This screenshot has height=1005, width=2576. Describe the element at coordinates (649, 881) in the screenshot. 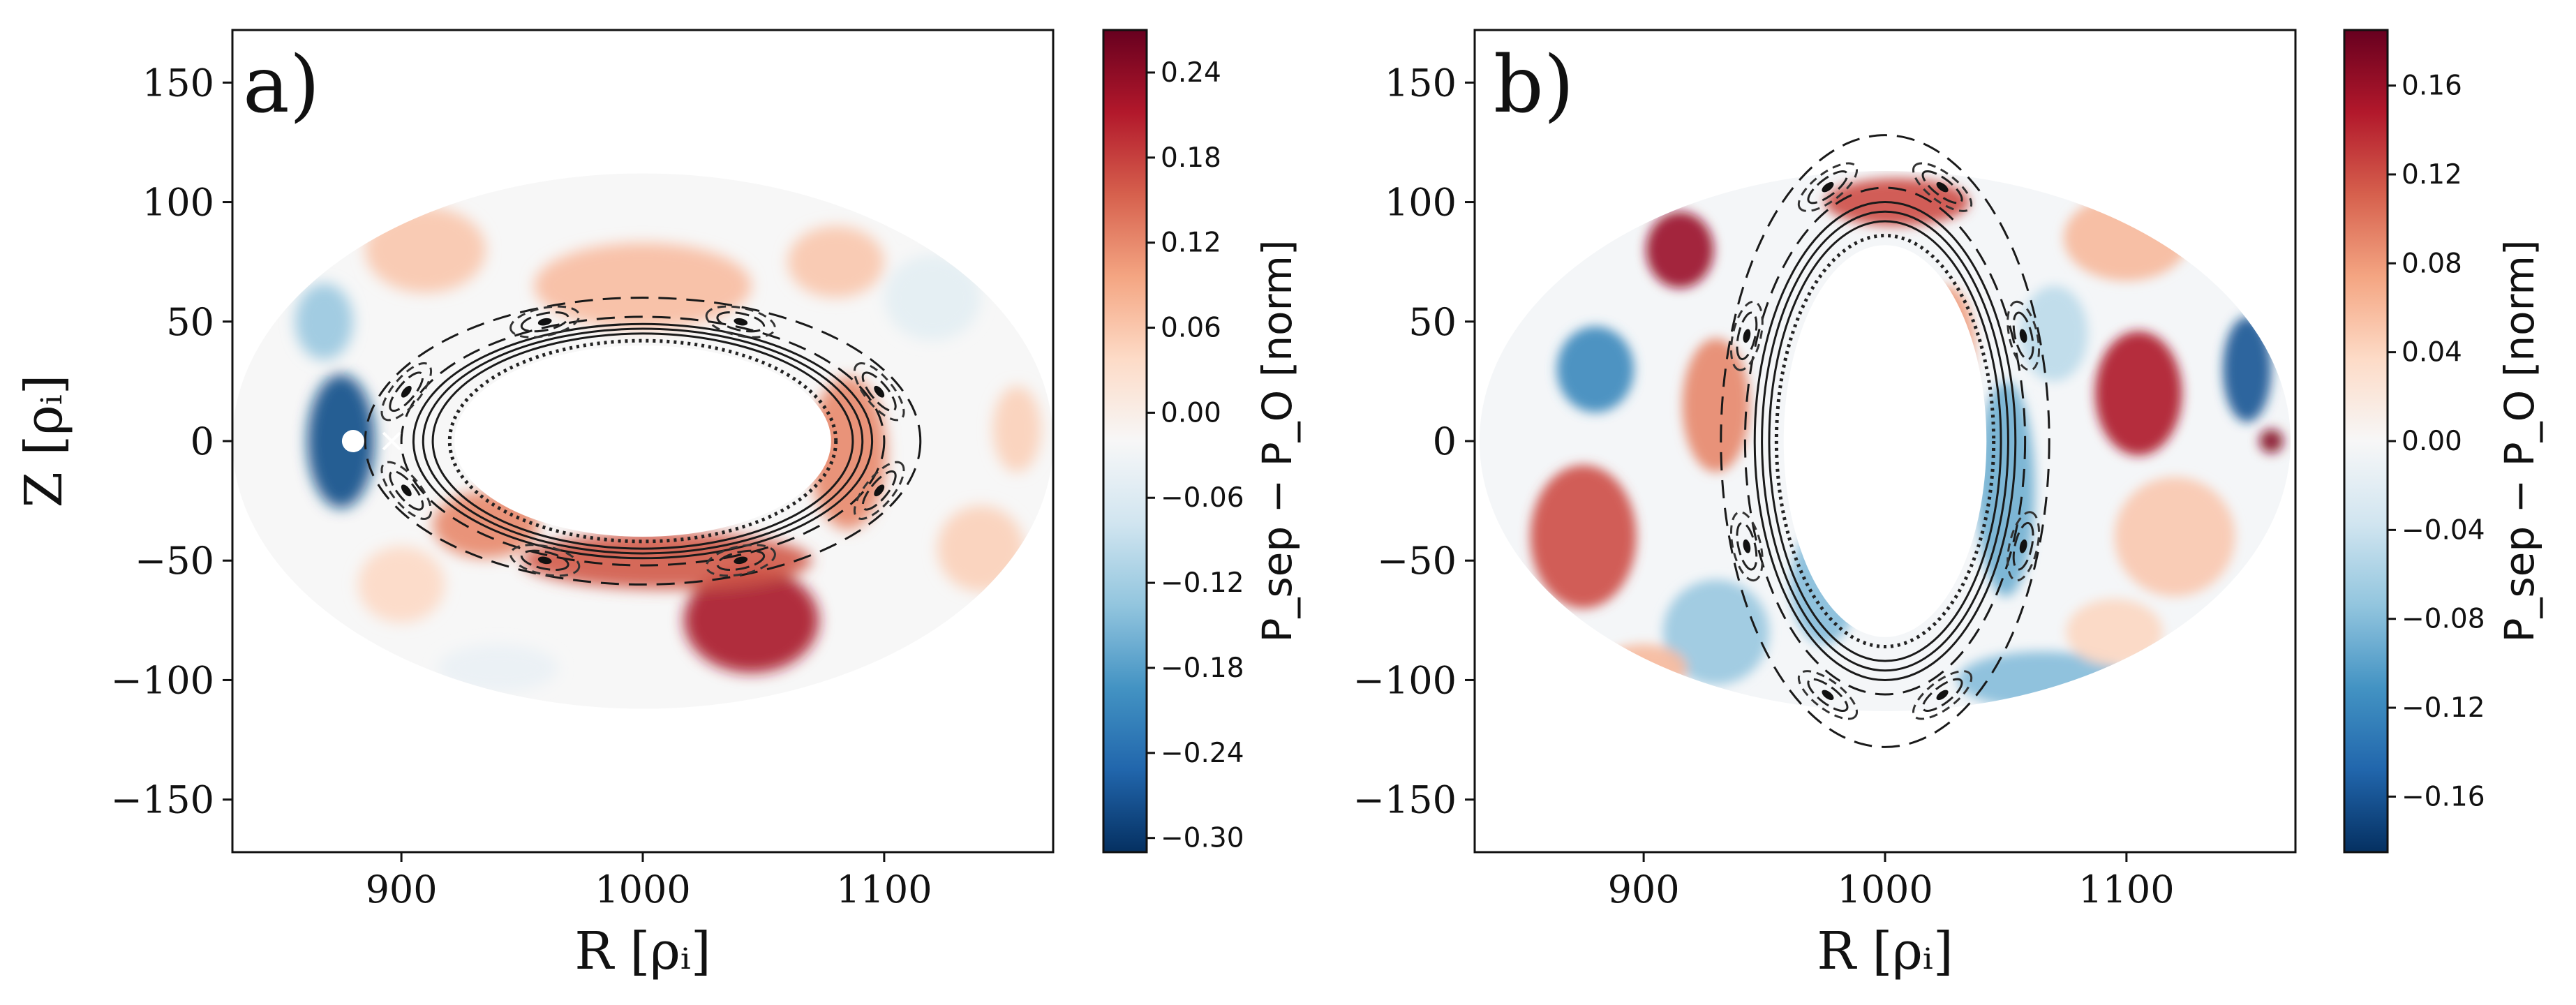

I see `panel-a-x-axis: 900 1000 1100` at that location.